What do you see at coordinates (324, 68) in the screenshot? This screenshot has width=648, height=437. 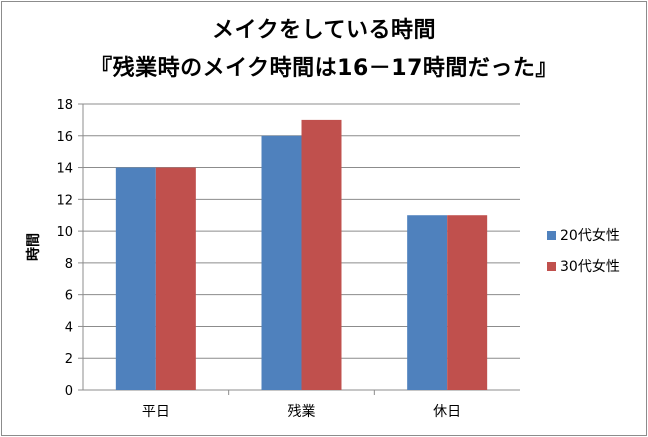 I see `chart-subtitle: 『残業時のメイク時間は16－17時間だった』` at bounding box center [324, 68].